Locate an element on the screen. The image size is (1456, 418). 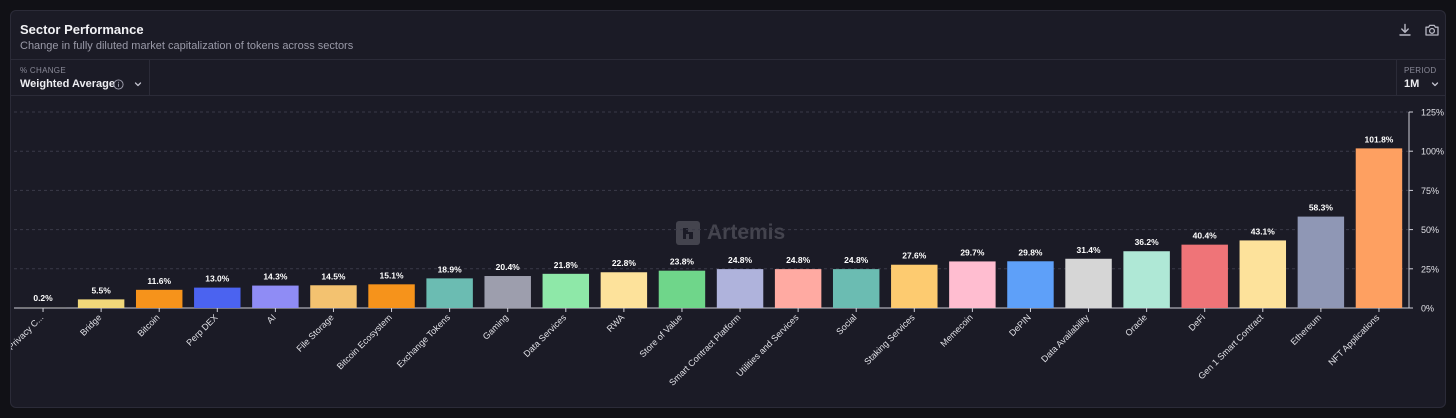
y-tick-label: 75% is located at coordinates (1430, 191).